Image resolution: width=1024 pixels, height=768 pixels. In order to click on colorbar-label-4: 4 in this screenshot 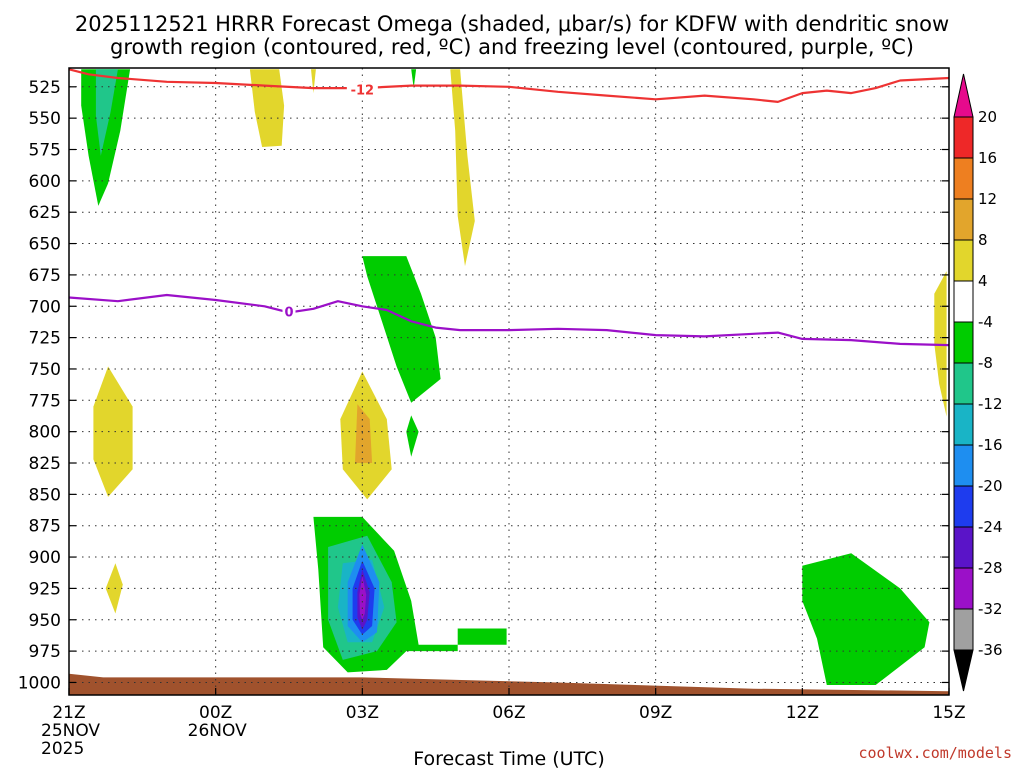, I will do `click(983, 281)`.